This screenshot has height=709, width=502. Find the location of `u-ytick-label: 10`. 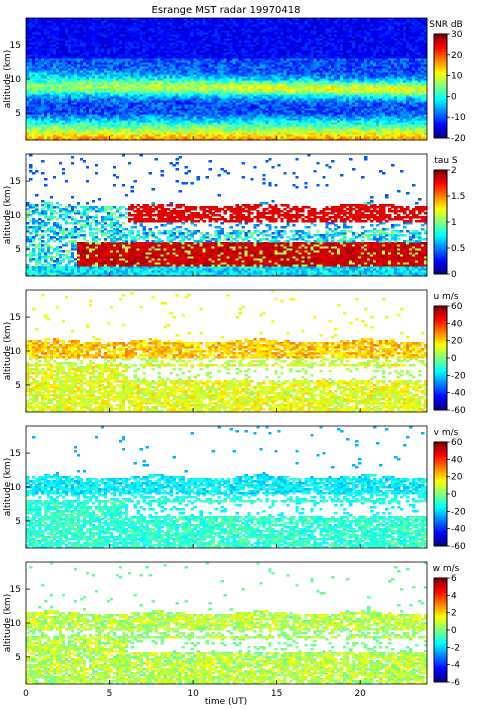

u-ytick-label: 10 is located at coordinates (16, 352).